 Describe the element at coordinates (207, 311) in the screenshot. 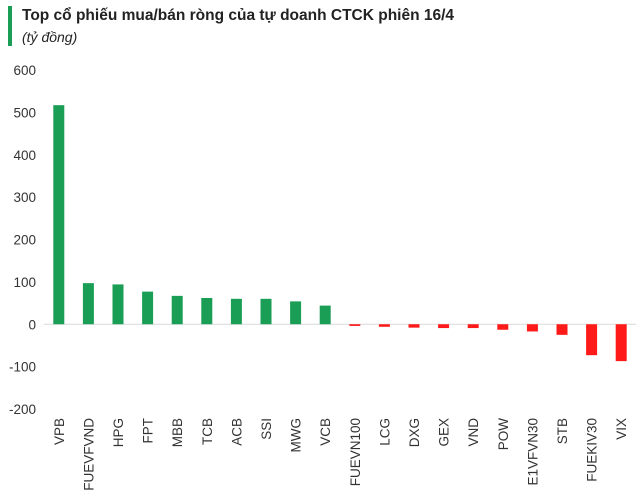

I see `bar-tcb` at that location.